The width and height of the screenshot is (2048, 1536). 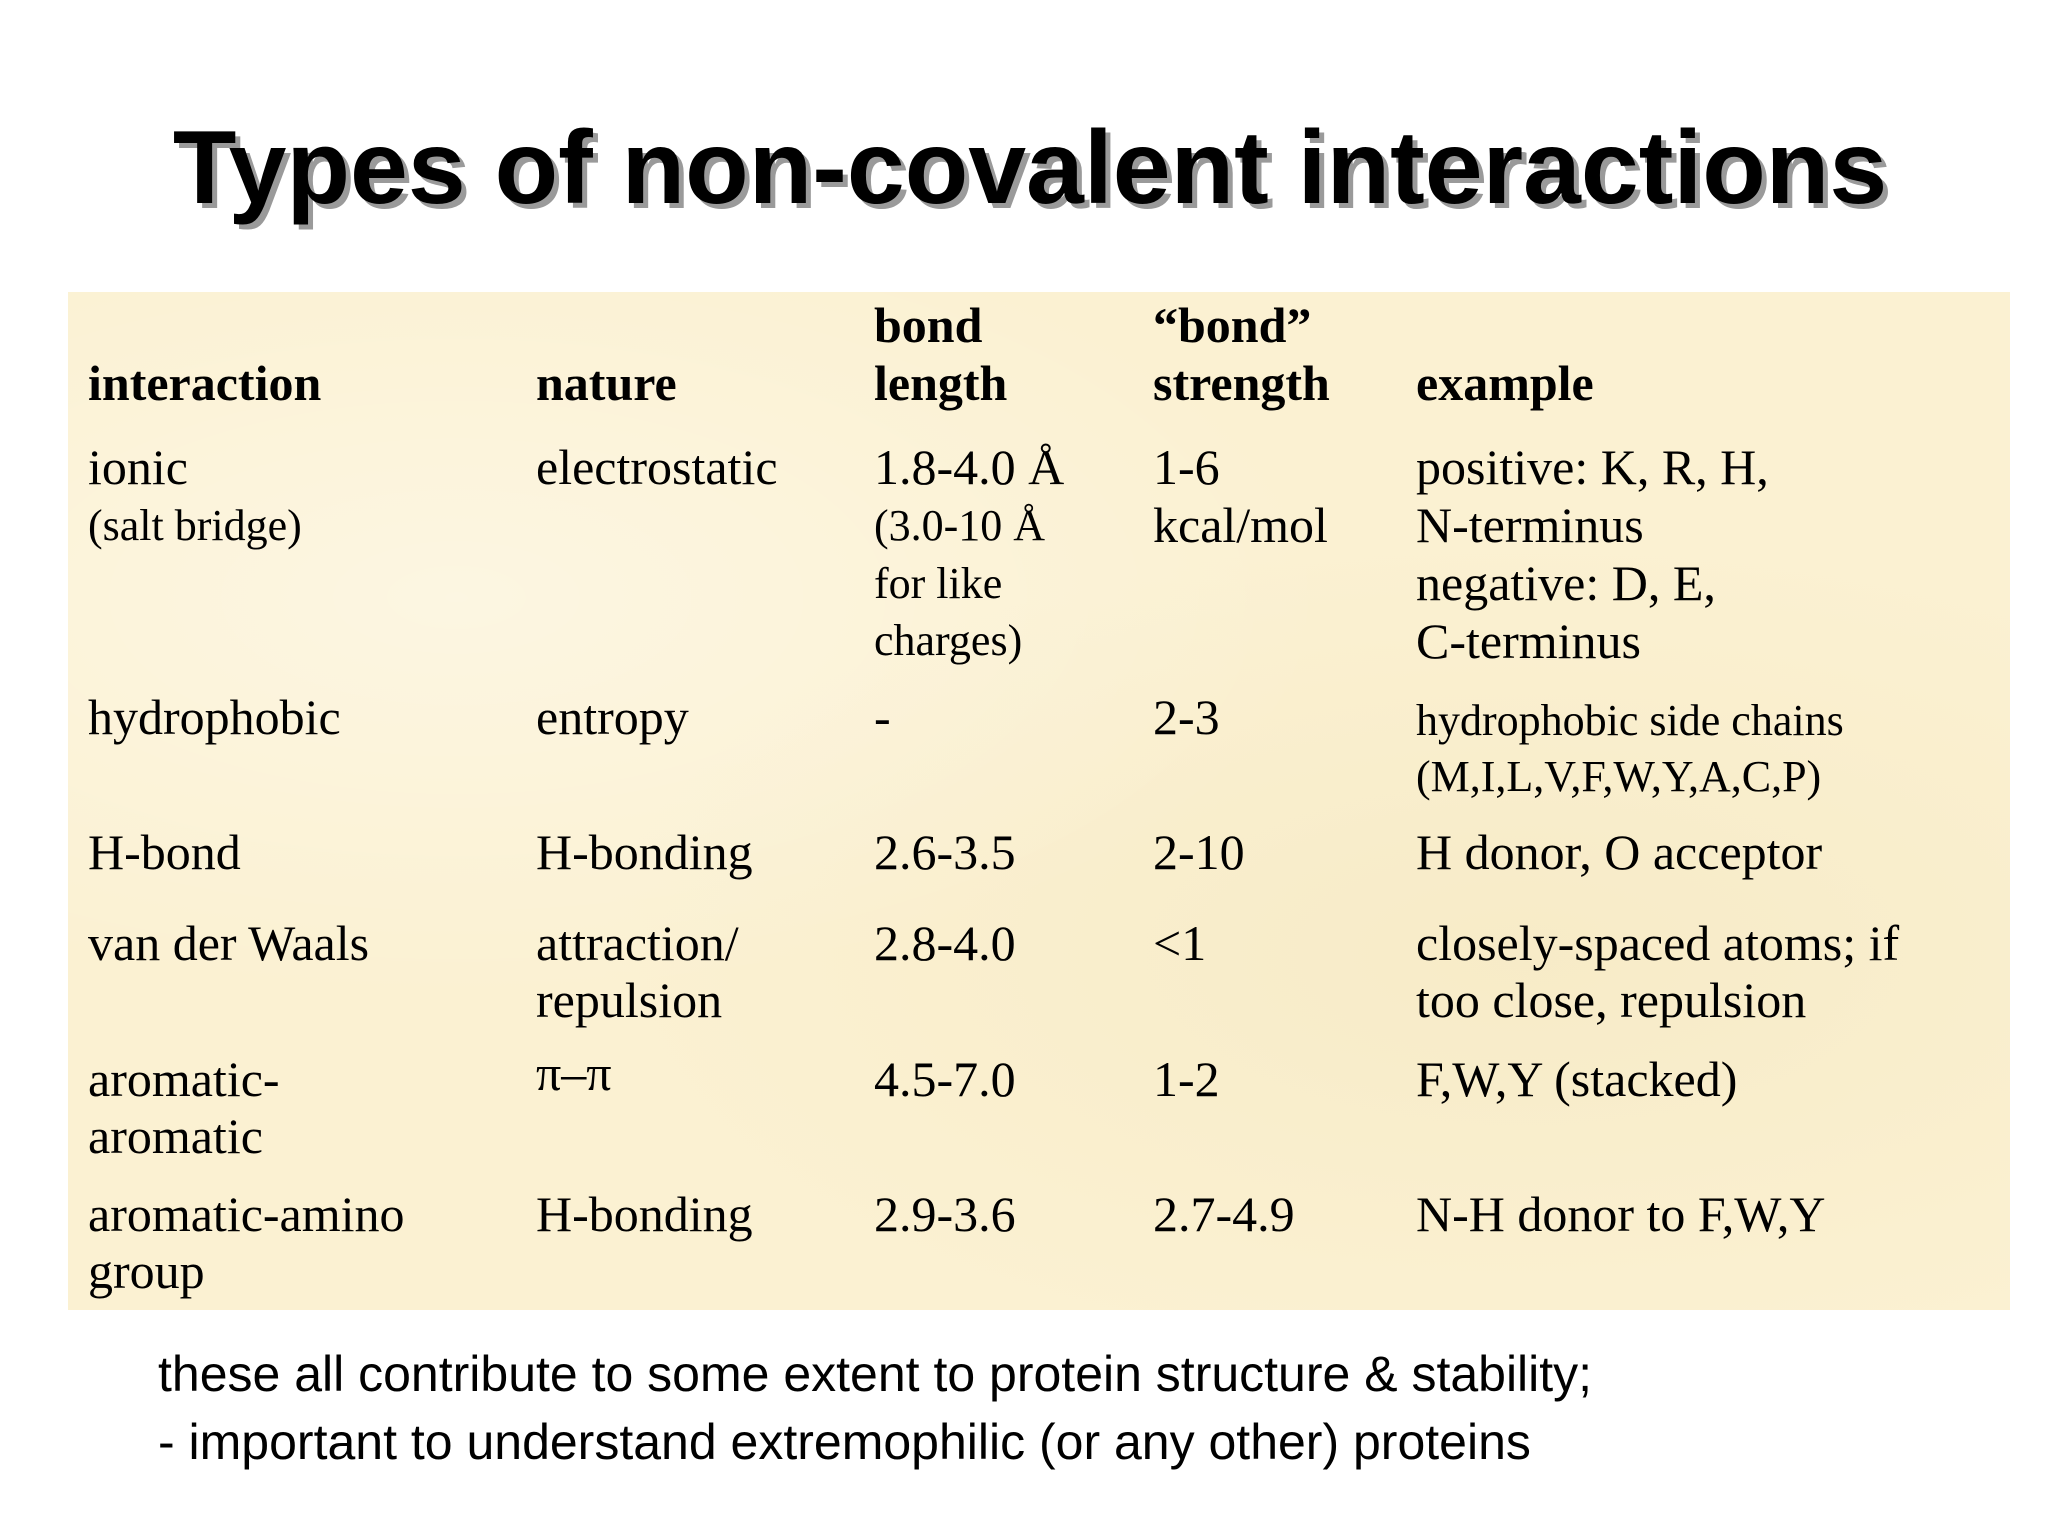 What do you see at coordinates (1630, 720) in the screenshot?
I see `row-hydrophobic-example-line1: hydrophobic side chains` at bounding box center [1630, 720].